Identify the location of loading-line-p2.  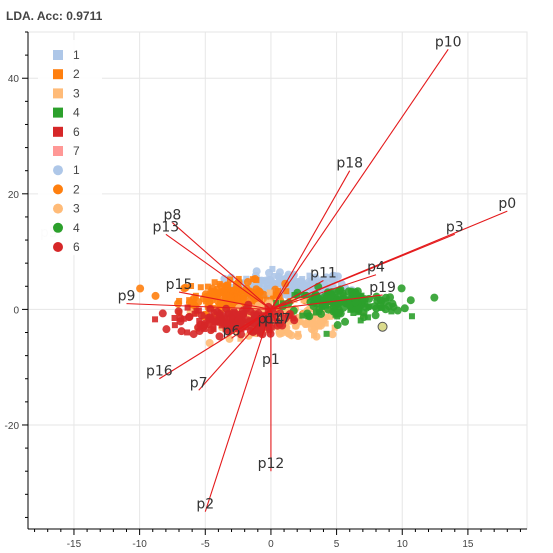
(238, 410).